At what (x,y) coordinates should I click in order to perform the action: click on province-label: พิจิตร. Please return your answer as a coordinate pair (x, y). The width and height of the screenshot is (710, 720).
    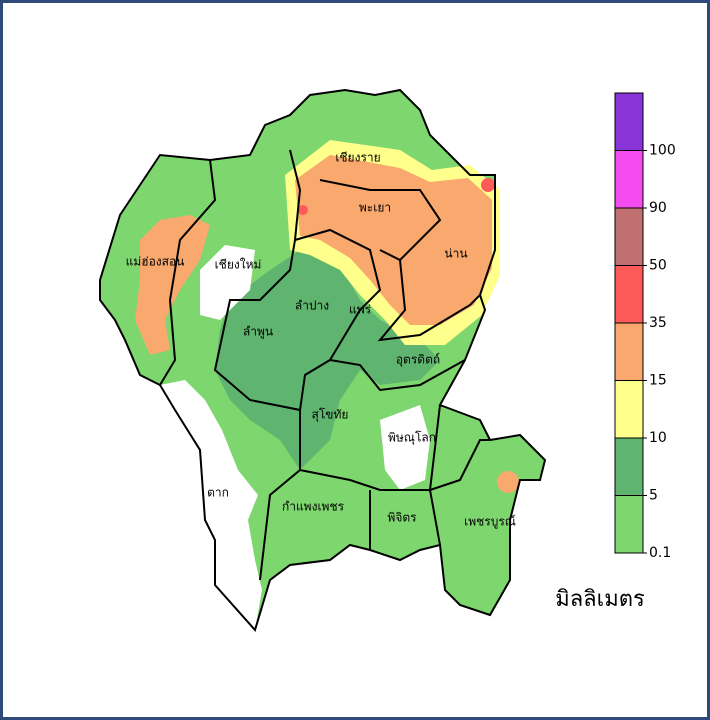
    Looking at the image, I should click on (402, 518).